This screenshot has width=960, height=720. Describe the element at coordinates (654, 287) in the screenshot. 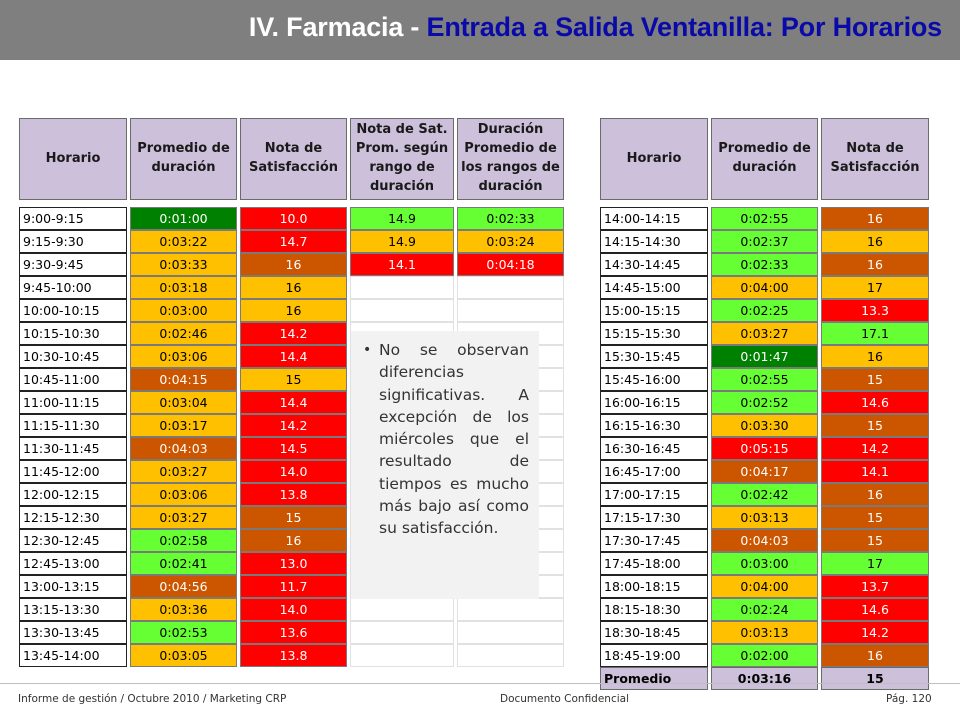

I see `horario-cell: 14:45-15:00` at that location.